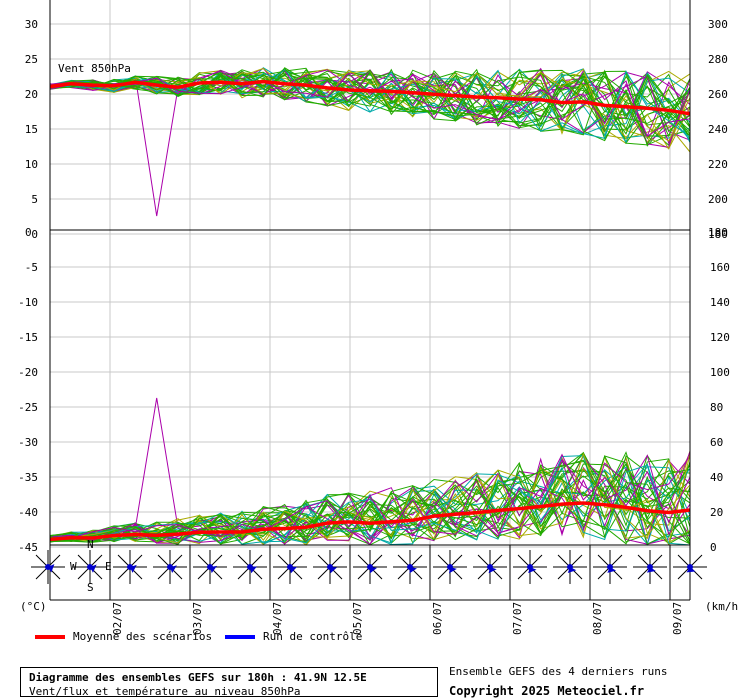 The image size is (740, 700). I want to click on legend-mean: Moyenne des scénarios, so click(123, 636).